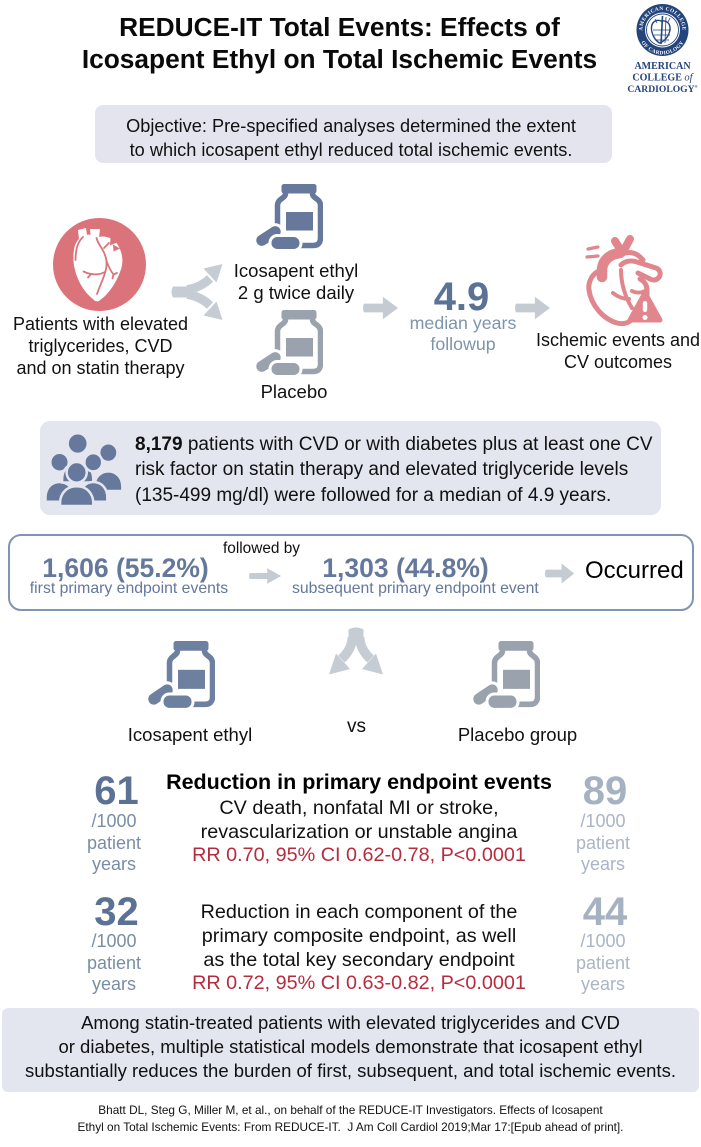 The image size is (701, 1147). I want to click on svg-text: CARDIOLOGY®, so click(662, 89).